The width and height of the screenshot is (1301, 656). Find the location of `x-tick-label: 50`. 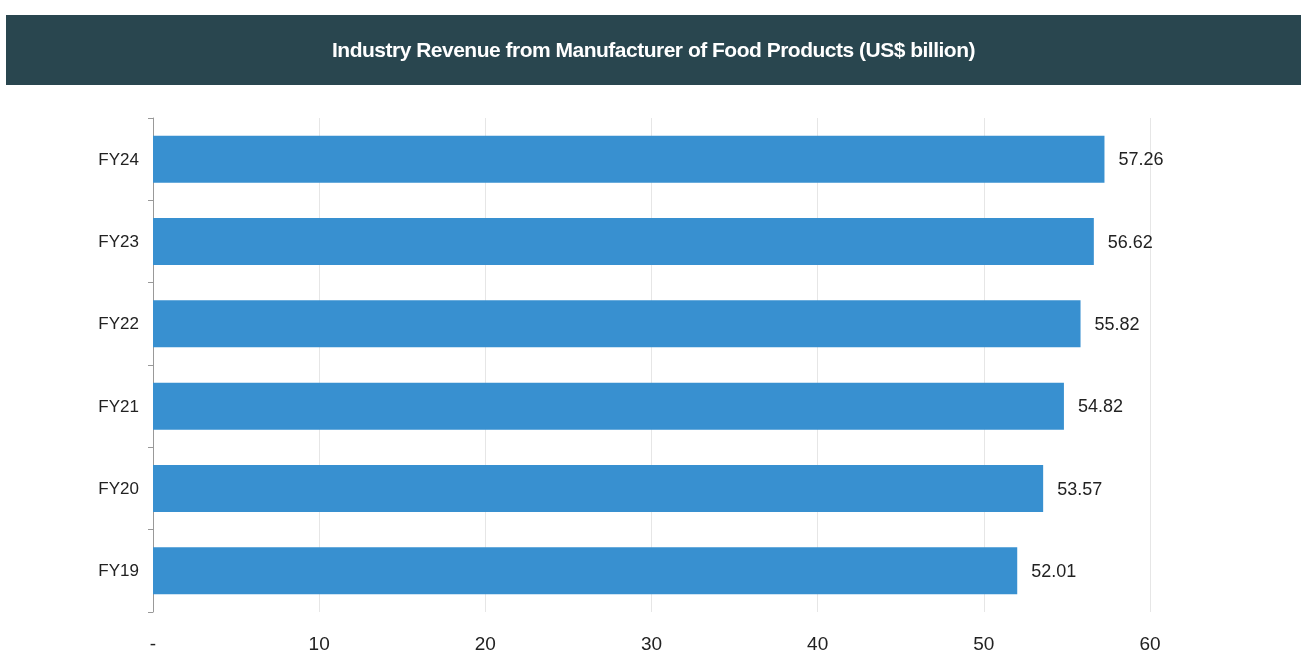

x-tick-label: 50 is located at coordinates (984, 643).